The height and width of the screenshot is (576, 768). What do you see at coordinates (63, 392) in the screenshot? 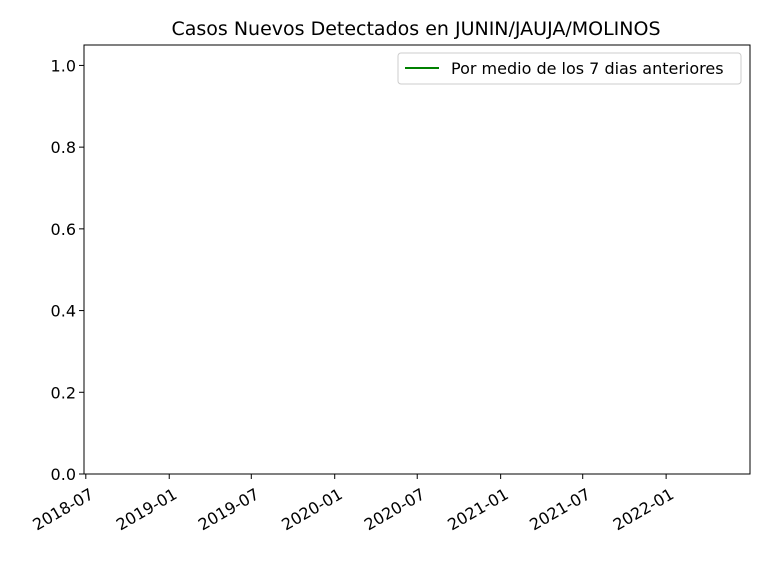
I see `y-tick-label: 0.2` at bounding box center [63, 392].